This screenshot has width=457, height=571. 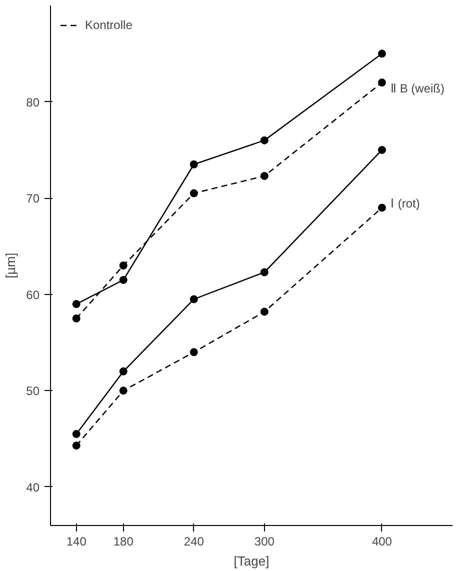 What do you see at coordinates (194, 541) in the screenshot?
I see `x-tick-label: 240` at bounding box center [194, 541].